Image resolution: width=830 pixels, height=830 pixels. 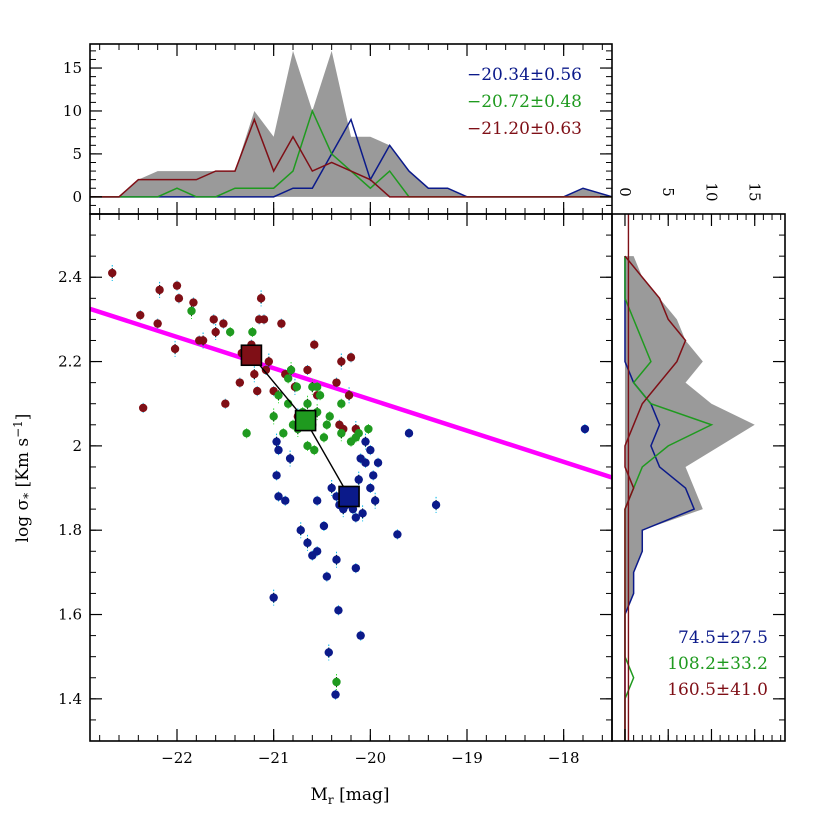 What do you see at coordinates (305, 420) in the screenshot?
I see `median-marker-green` at bounding box center [305, 420].